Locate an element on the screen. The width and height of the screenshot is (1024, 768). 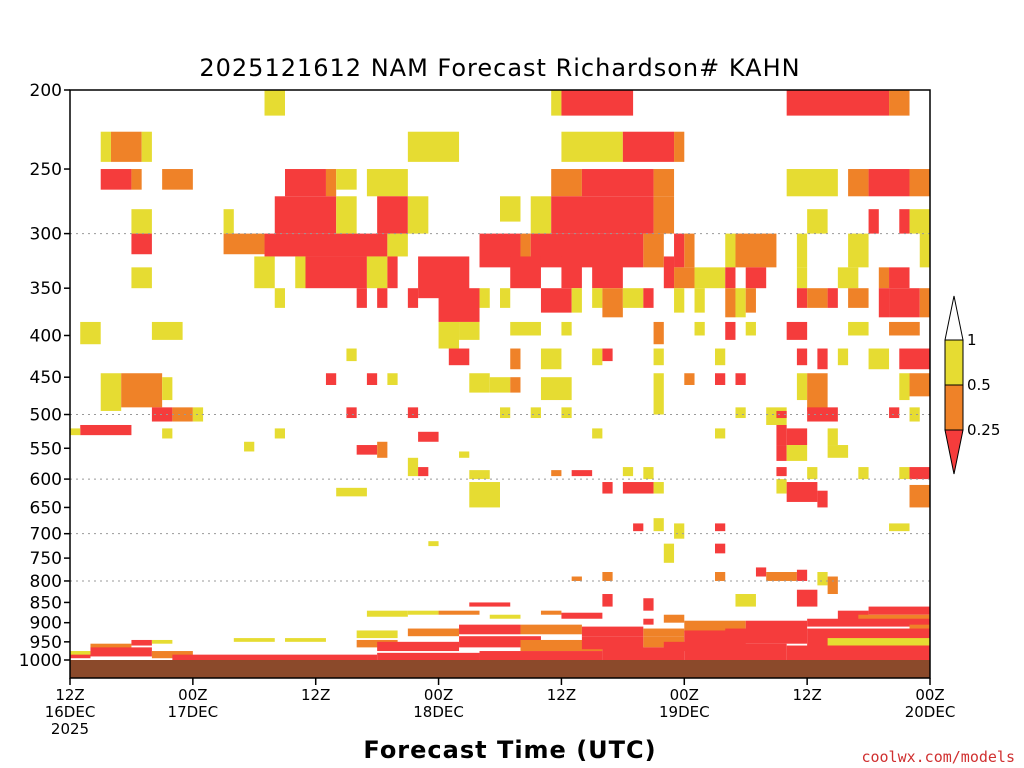
y-tick-label: 400 is located at coordinates (46, 336).